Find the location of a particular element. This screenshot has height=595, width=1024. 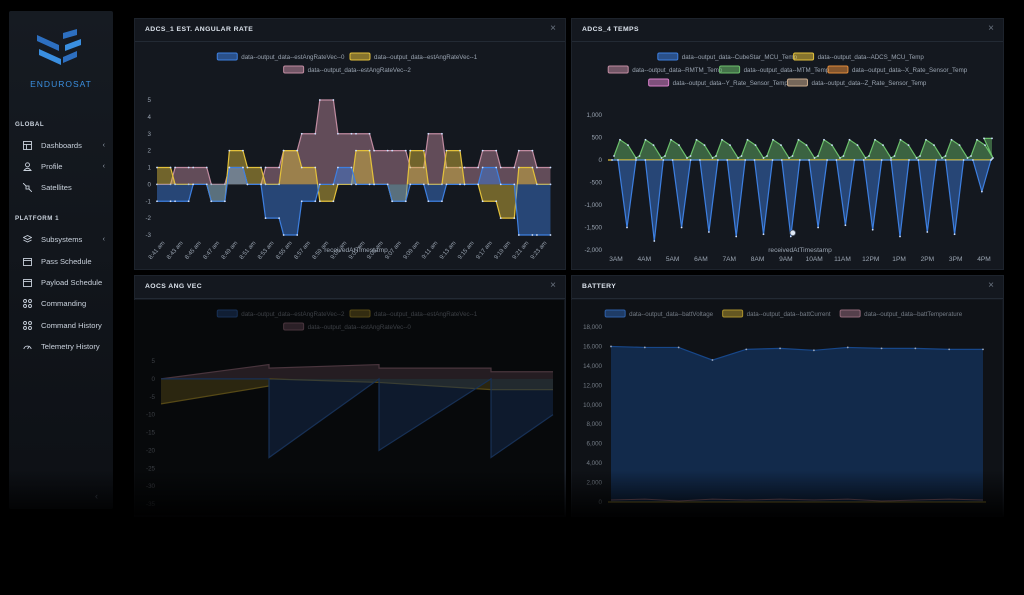

y-tick-label: -1,000 is located at coordinates (593, 205).